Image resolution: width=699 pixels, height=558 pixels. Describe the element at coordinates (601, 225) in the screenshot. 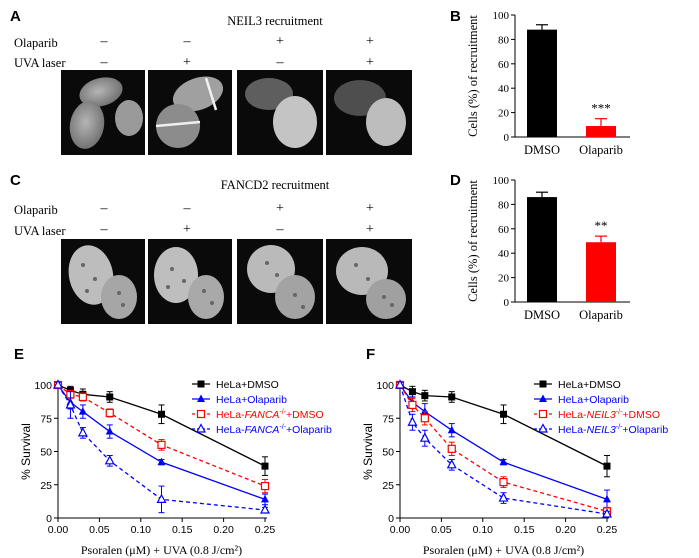

I see `significance-label: **` at that location.